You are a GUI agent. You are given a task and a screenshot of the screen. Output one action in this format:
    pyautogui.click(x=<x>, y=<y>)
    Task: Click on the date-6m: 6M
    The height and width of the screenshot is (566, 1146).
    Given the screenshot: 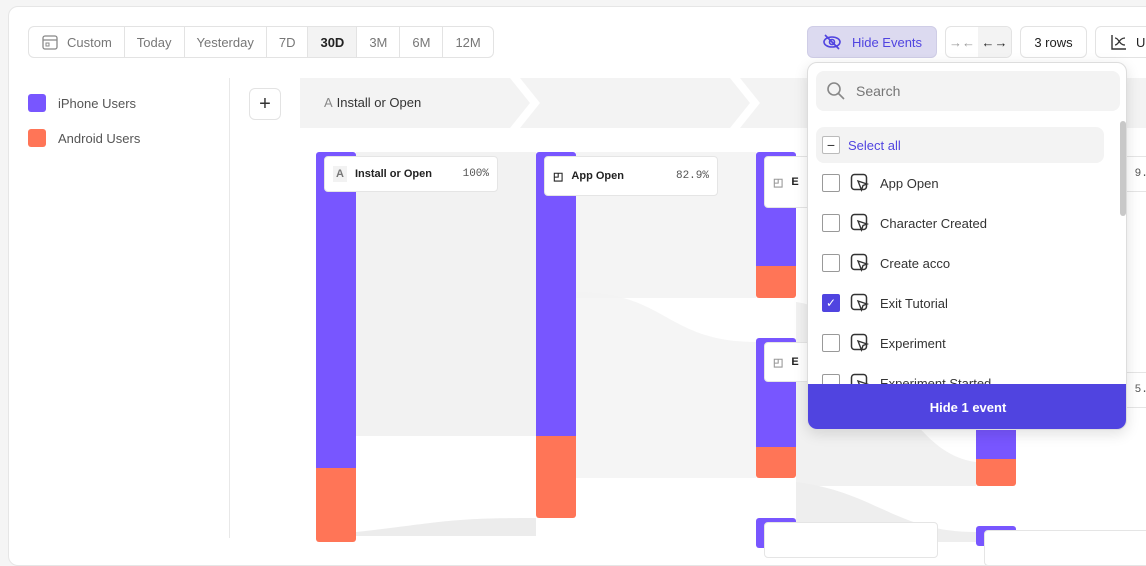 What is the action you would take?
    pyautogui.click(x=422, y=42)
    